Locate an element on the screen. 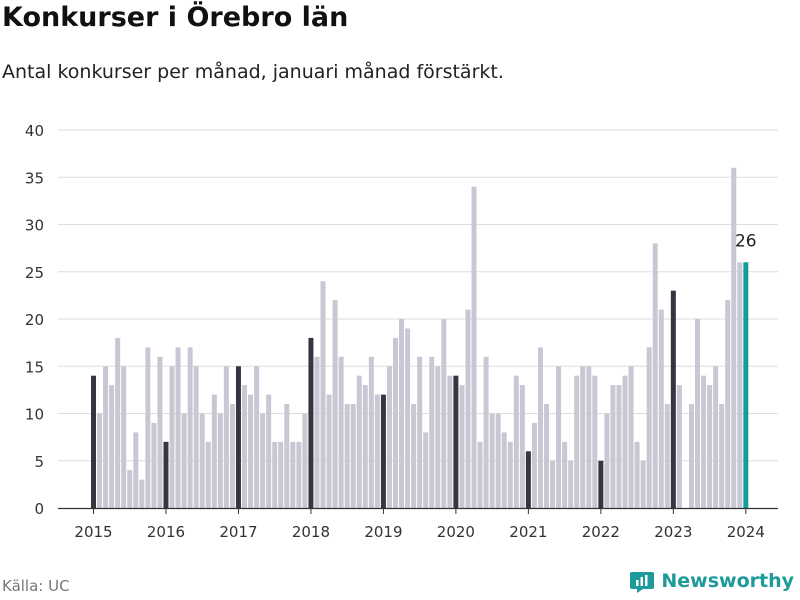 The image size is (800, 600). y-tick-label: 5 is located at coordinates (39, 462).